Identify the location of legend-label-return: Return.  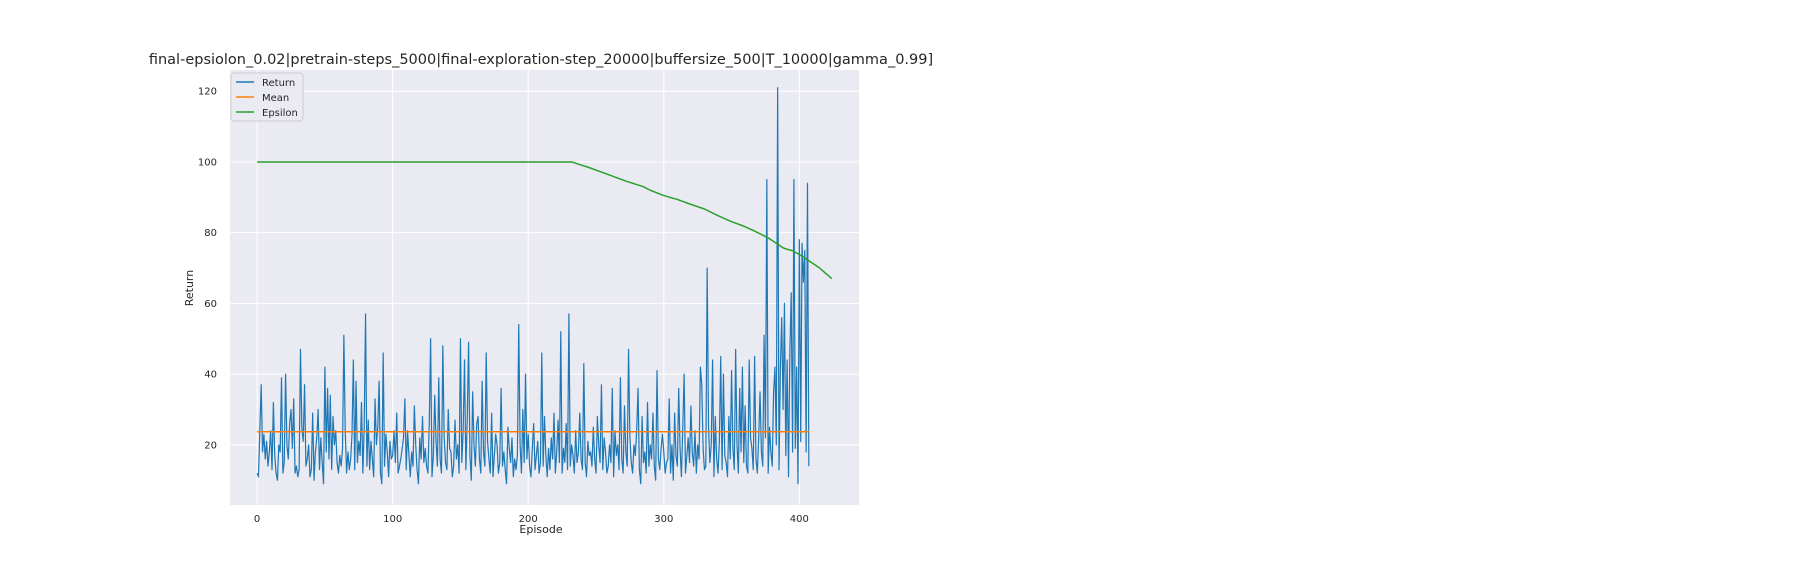
(278, 83).